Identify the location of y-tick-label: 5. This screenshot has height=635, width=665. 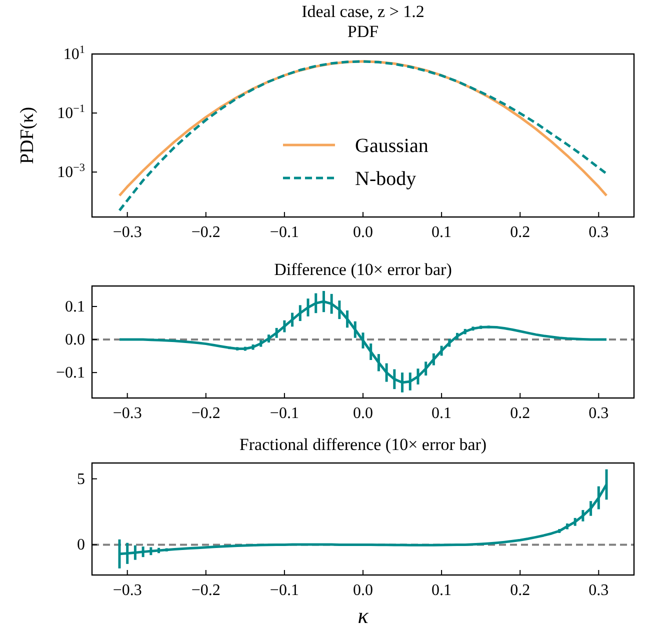
(81, 479).